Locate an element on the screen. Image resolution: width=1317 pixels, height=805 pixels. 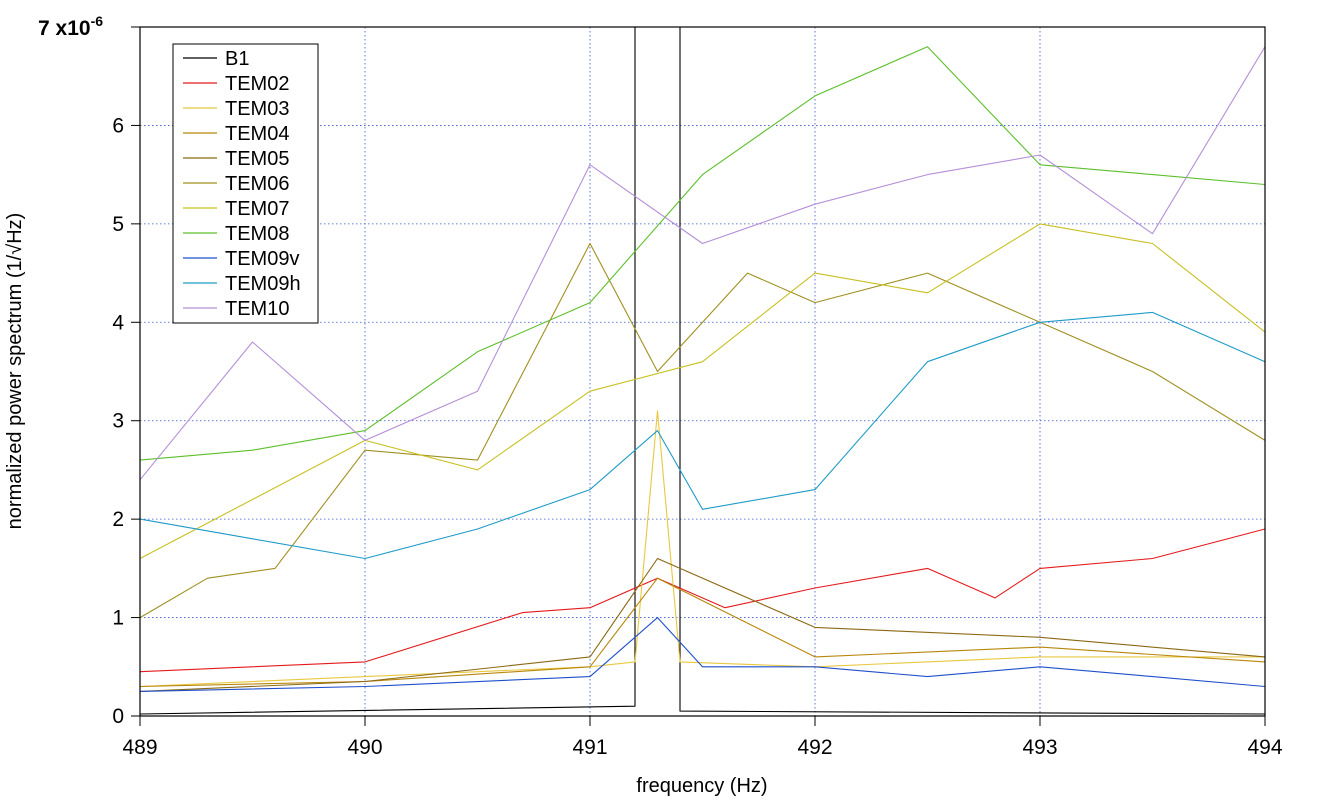
x-tick-label: 491 is located at coordinates (589, 747).